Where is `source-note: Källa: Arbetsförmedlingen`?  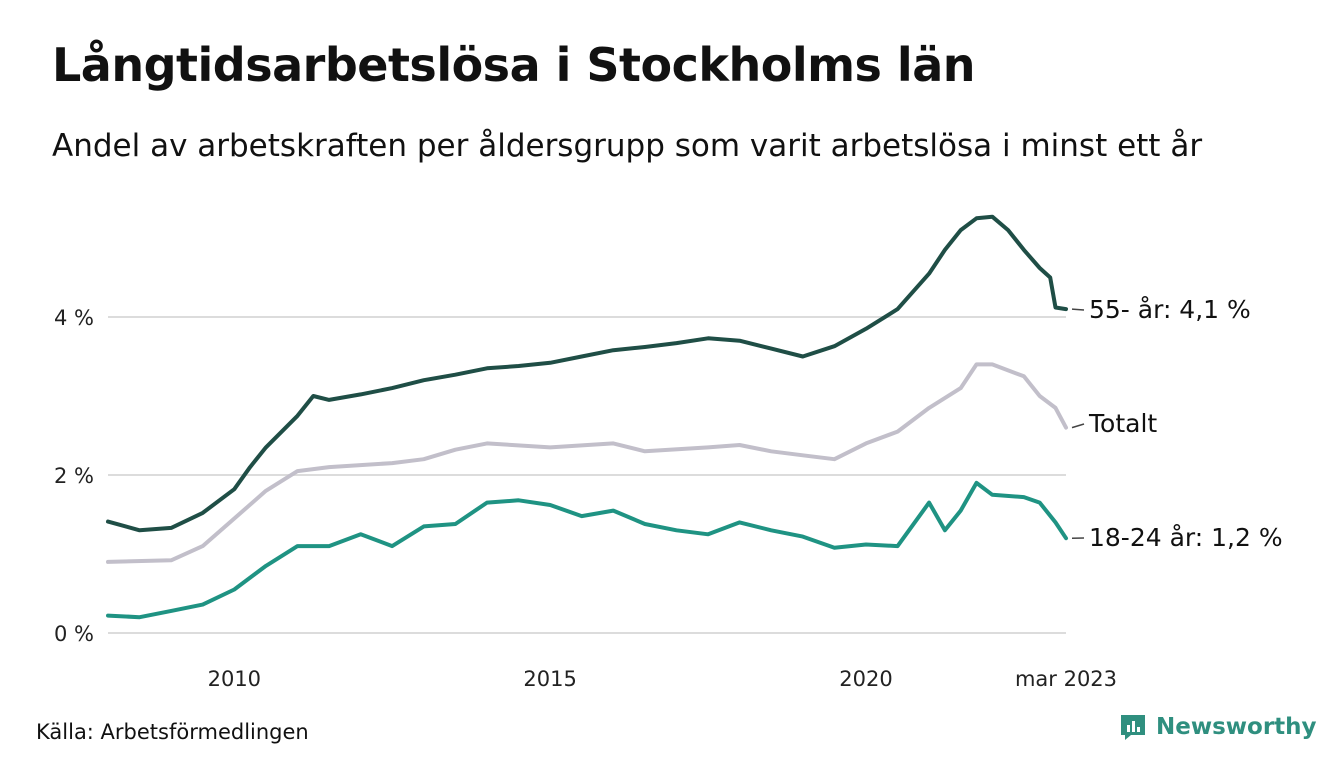
source-note: Källa: Arbetsförmedlingen is located at coordinates (172, 732).